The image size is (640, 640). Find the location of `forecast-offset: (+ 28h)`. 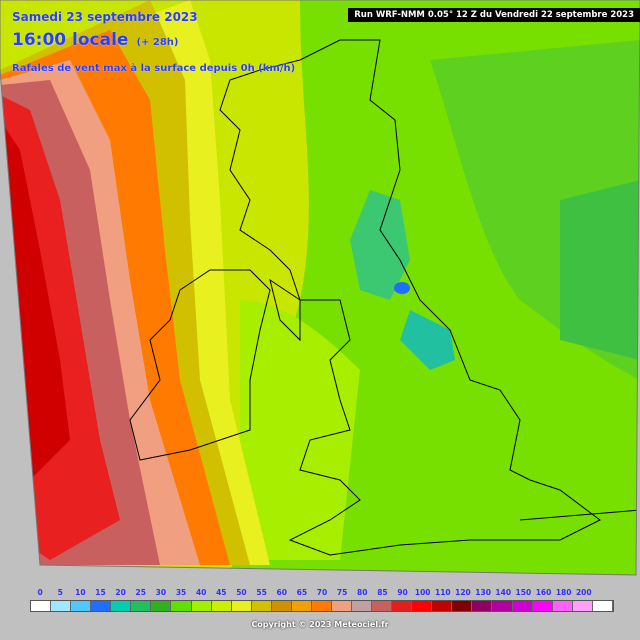

forecast-offset: (+ 28h) is located at coordinates (157, 42).